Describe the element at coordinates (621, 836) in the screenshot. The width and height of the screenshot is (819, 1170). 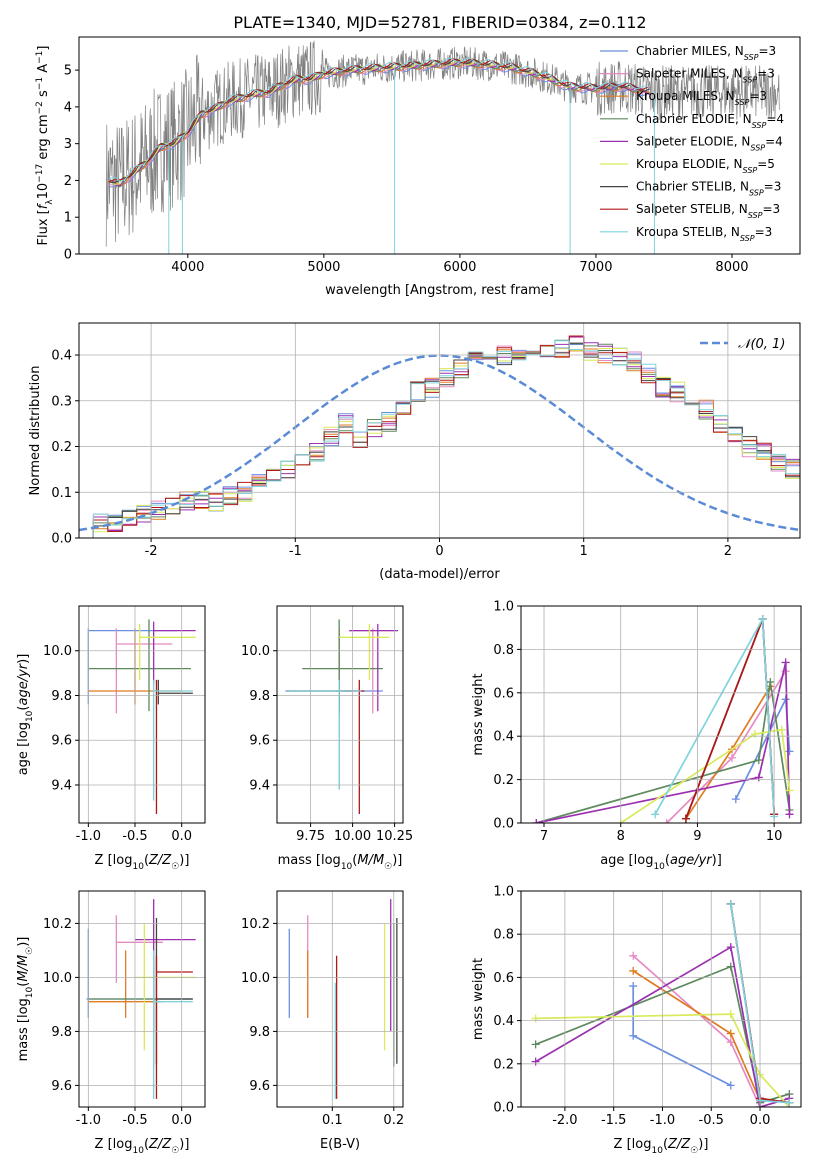
I see `x-tick-label: 8` at that location.